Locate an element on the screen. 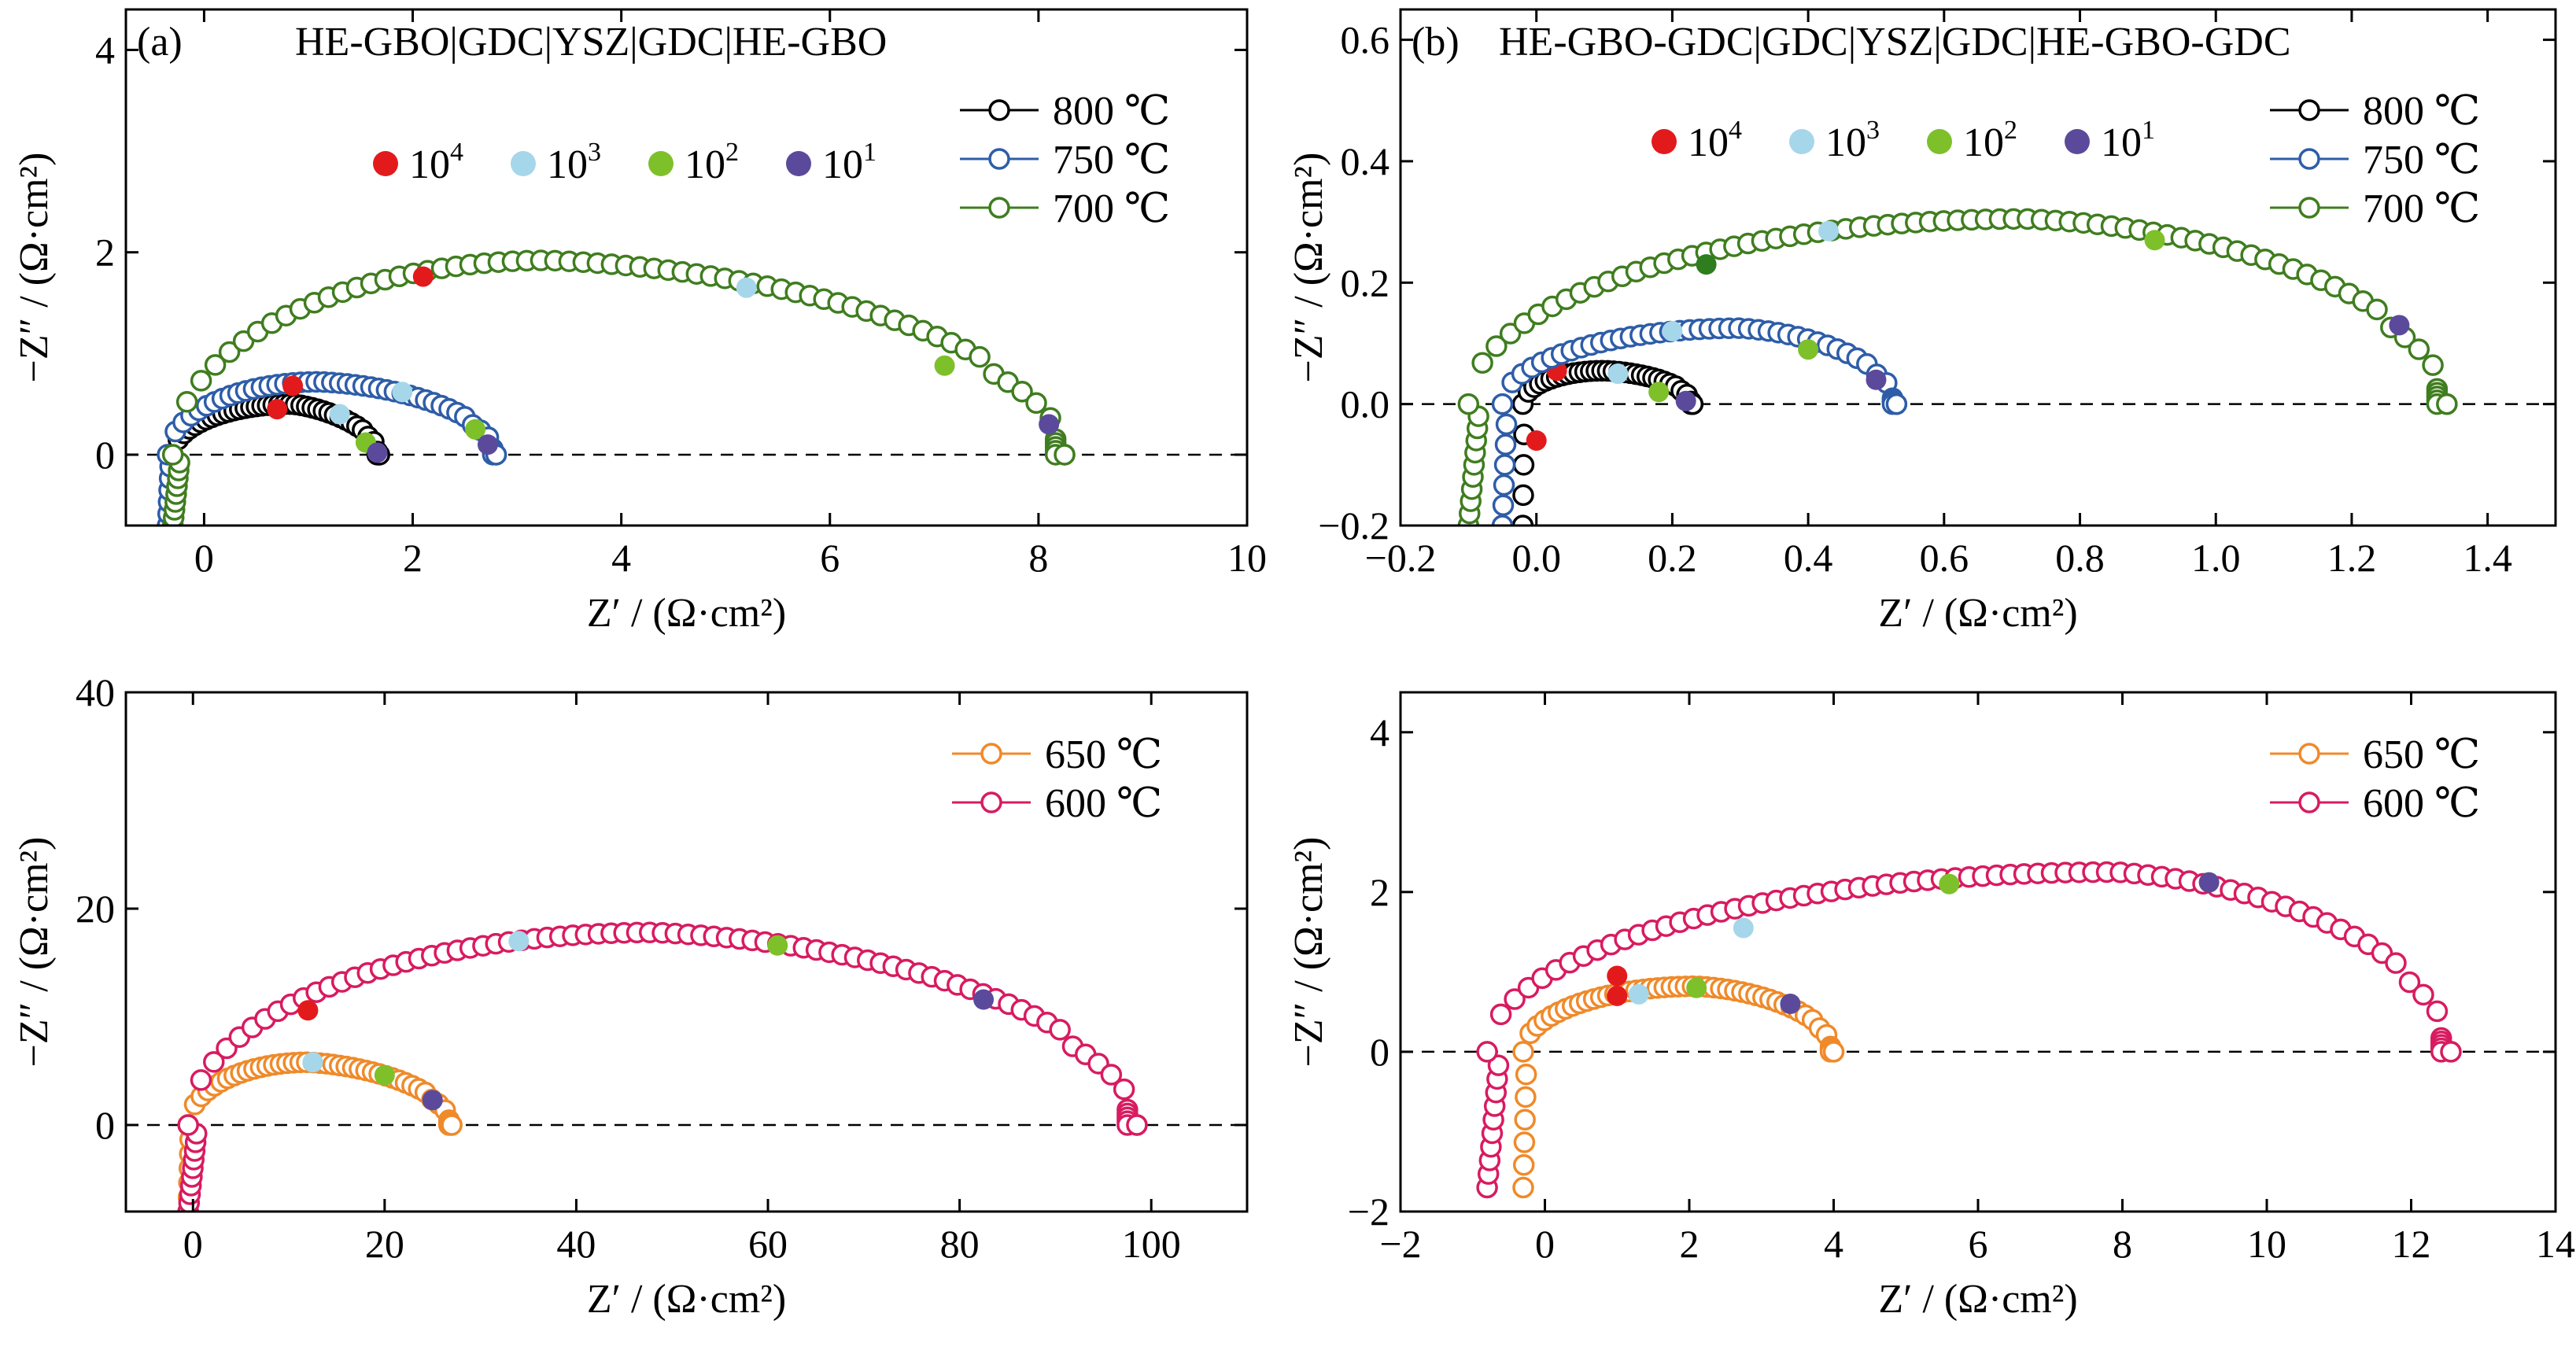  legend-item: 600 ℃ is located at coordinates (2375, 803).